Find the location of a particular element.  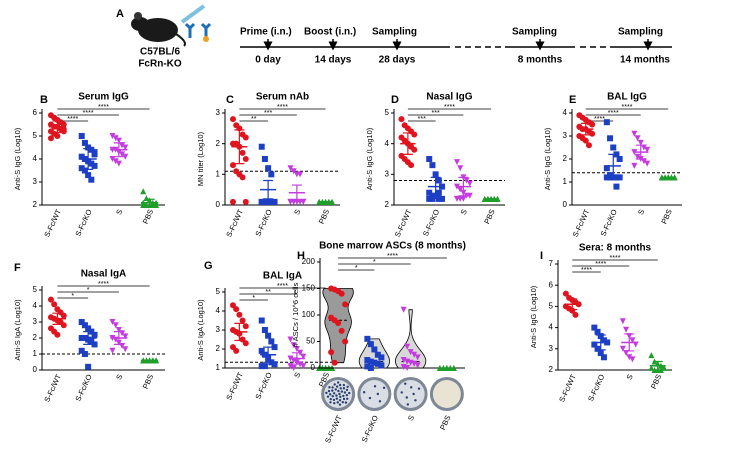

y-tick-label: 1 is located at coordinates (565, 181).